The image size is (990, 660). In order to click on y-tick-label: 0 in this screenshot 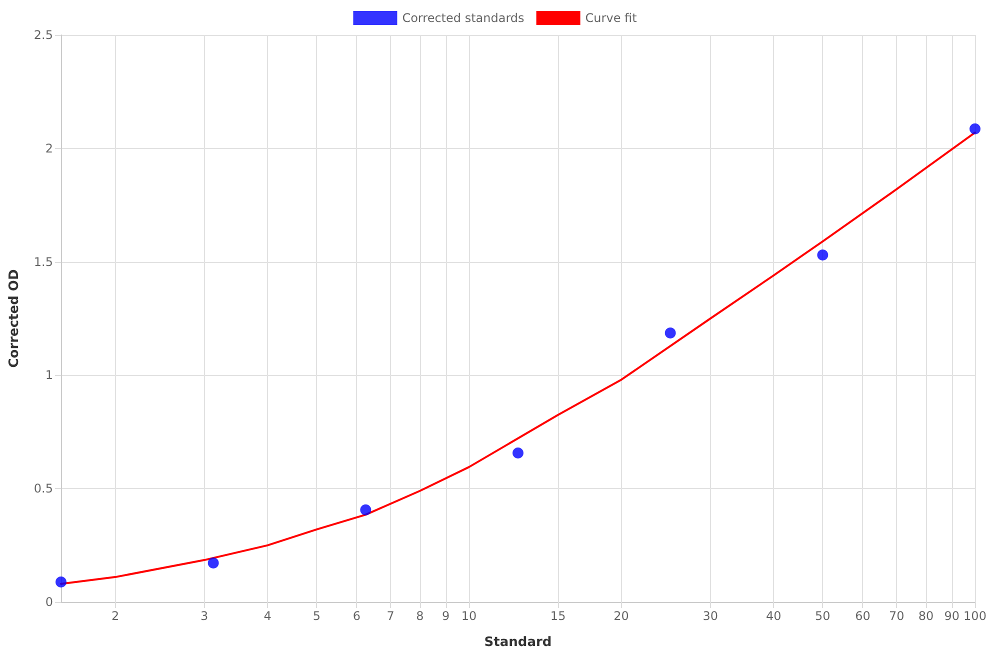, I will do `click(49, 602)`.